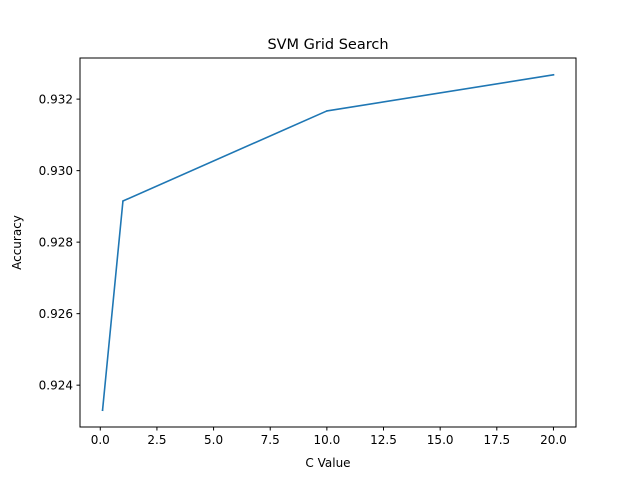 The width and height of the screenshot is (640, 480). Describe the element at coordinates (383, 440) in the screenshot. I see `x-tick-label: 12.5` at that location.